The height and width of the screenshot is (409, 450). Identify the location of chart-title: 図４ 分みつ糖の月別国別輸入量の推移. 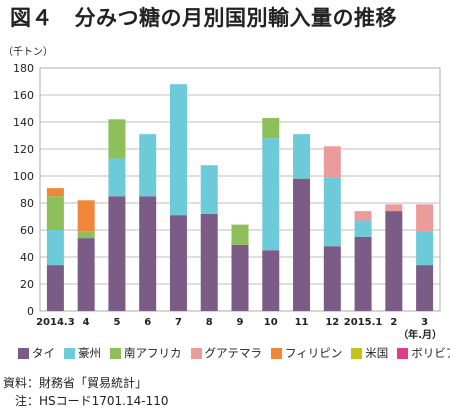
(203, 18).